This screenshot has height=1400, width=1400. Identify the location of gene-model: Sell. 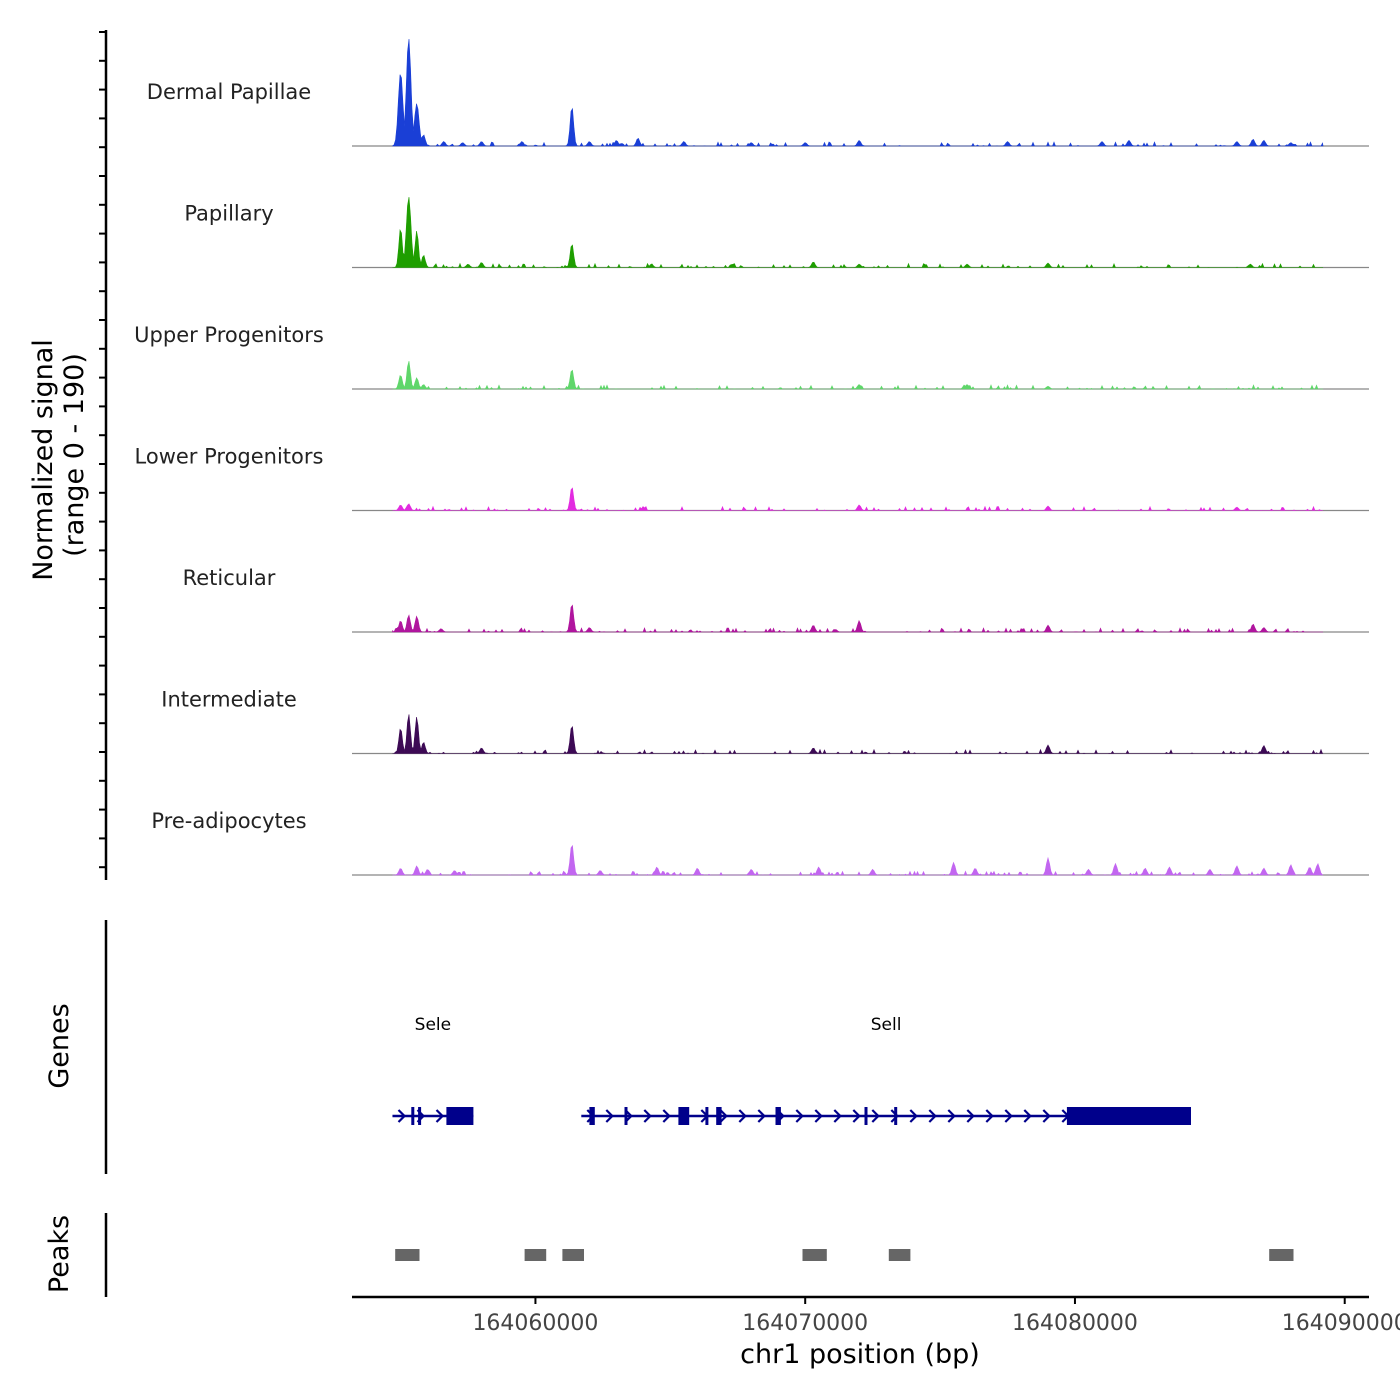
(886, 1070).